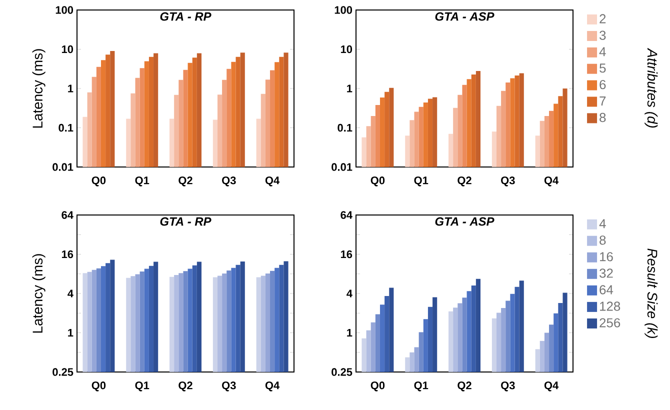 The width and height of the screenshot is (670, 410). Describe the element at coordinates (651, 293) in the screenshot. I see `legend-title: Result Size (k)` at that location.